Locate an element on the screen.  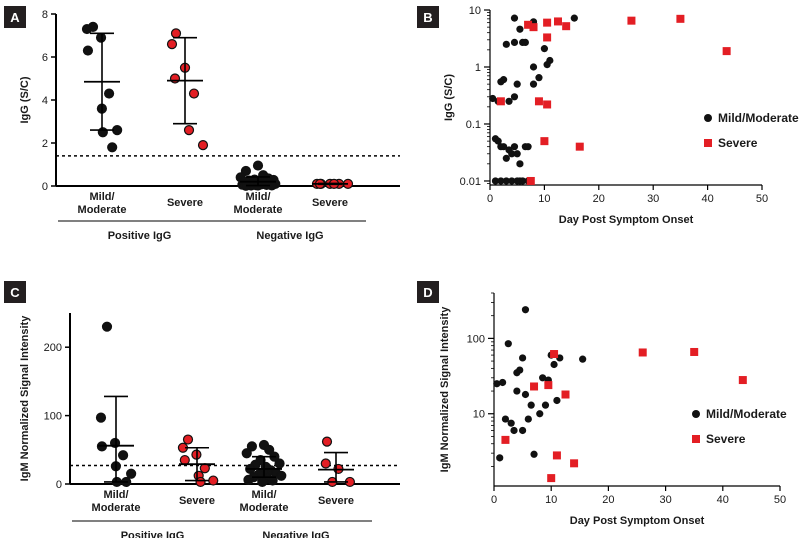
y-tick-label: 10 is located at coordinates (479, 415).